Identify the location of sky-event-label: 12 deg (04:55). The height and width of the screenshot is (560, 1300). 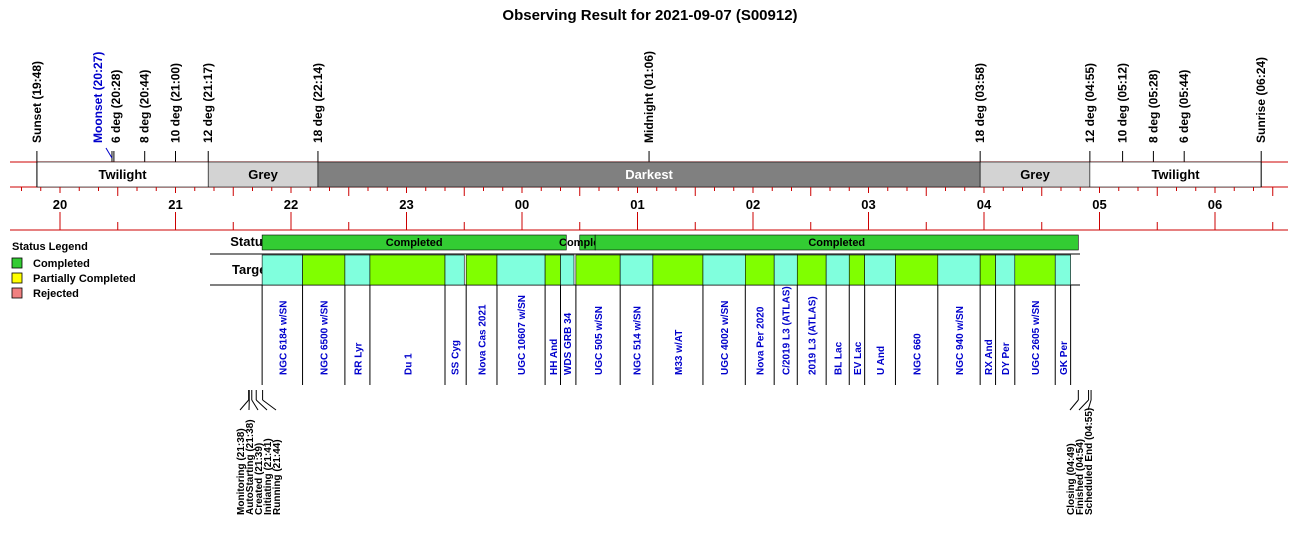
(1090, 103).